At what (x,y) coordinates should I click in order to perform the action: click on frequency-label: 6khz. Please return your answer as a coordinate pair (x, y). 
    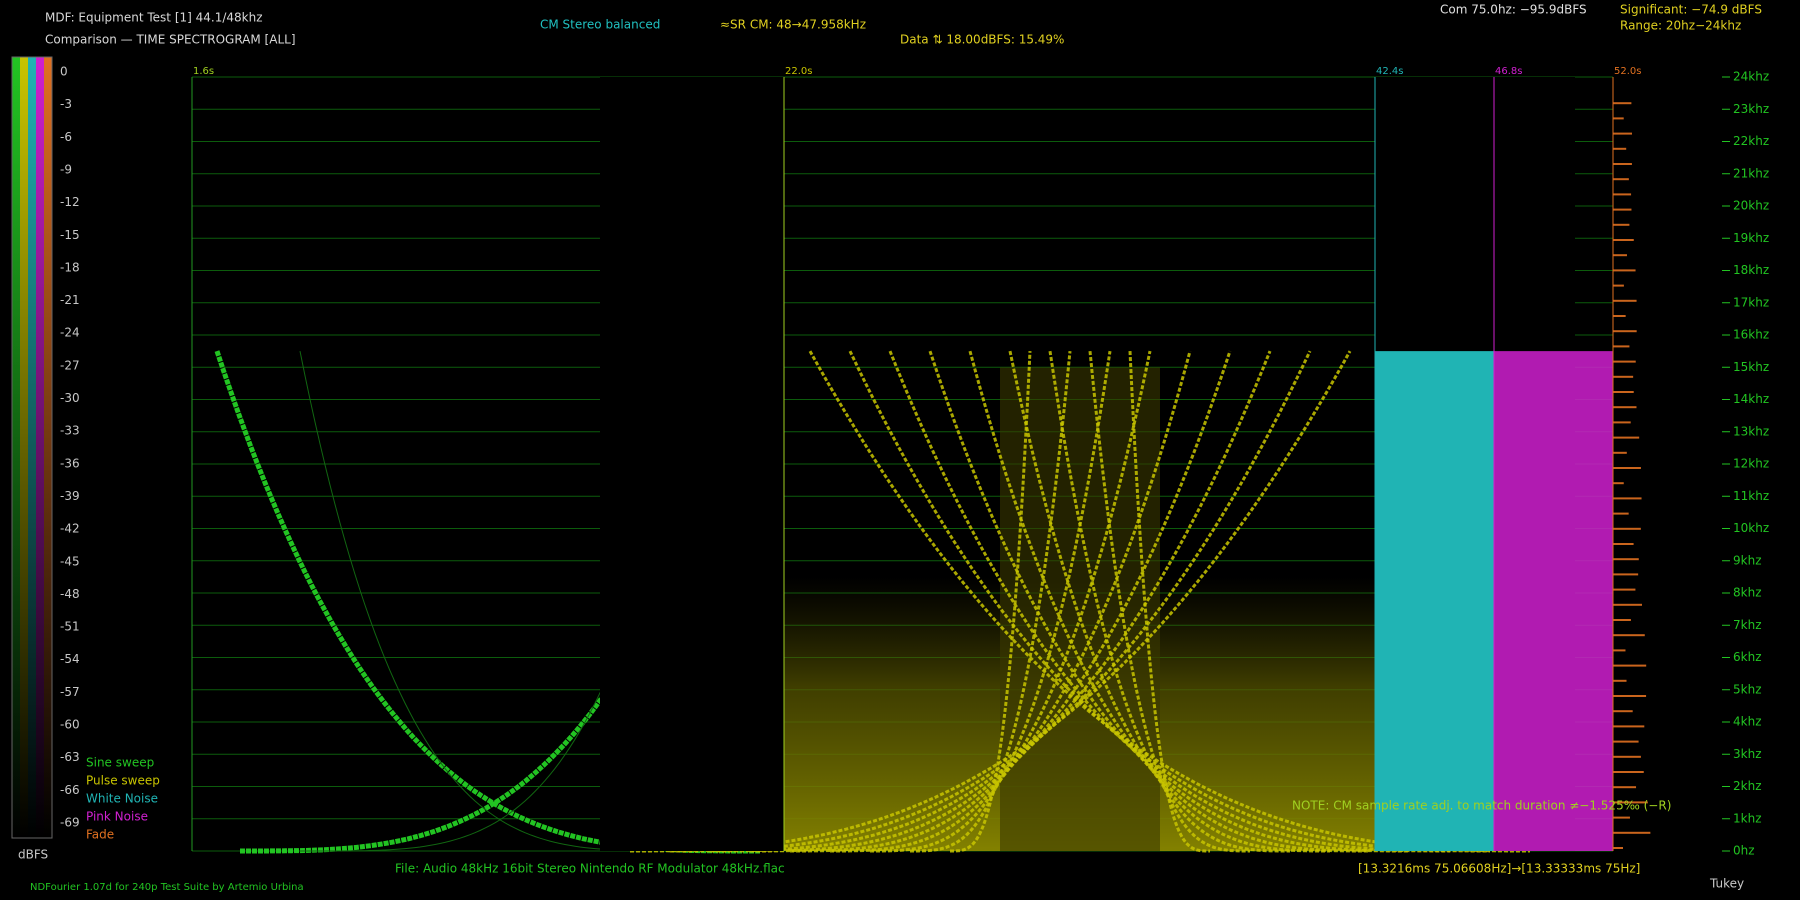
    Looking at the image, I should click on (1747, 657).